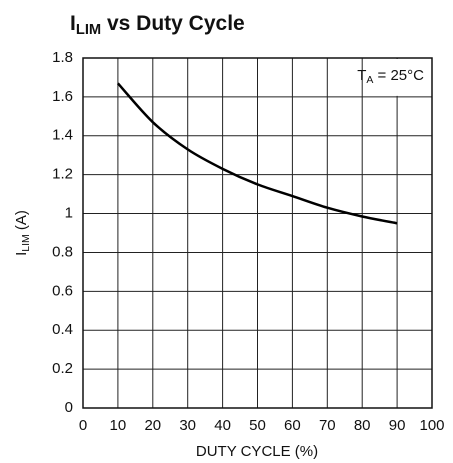 The width and height of the screenshot is (453, 463). I want to click on y-axis-label: ILIM (A), so click(22, 233).